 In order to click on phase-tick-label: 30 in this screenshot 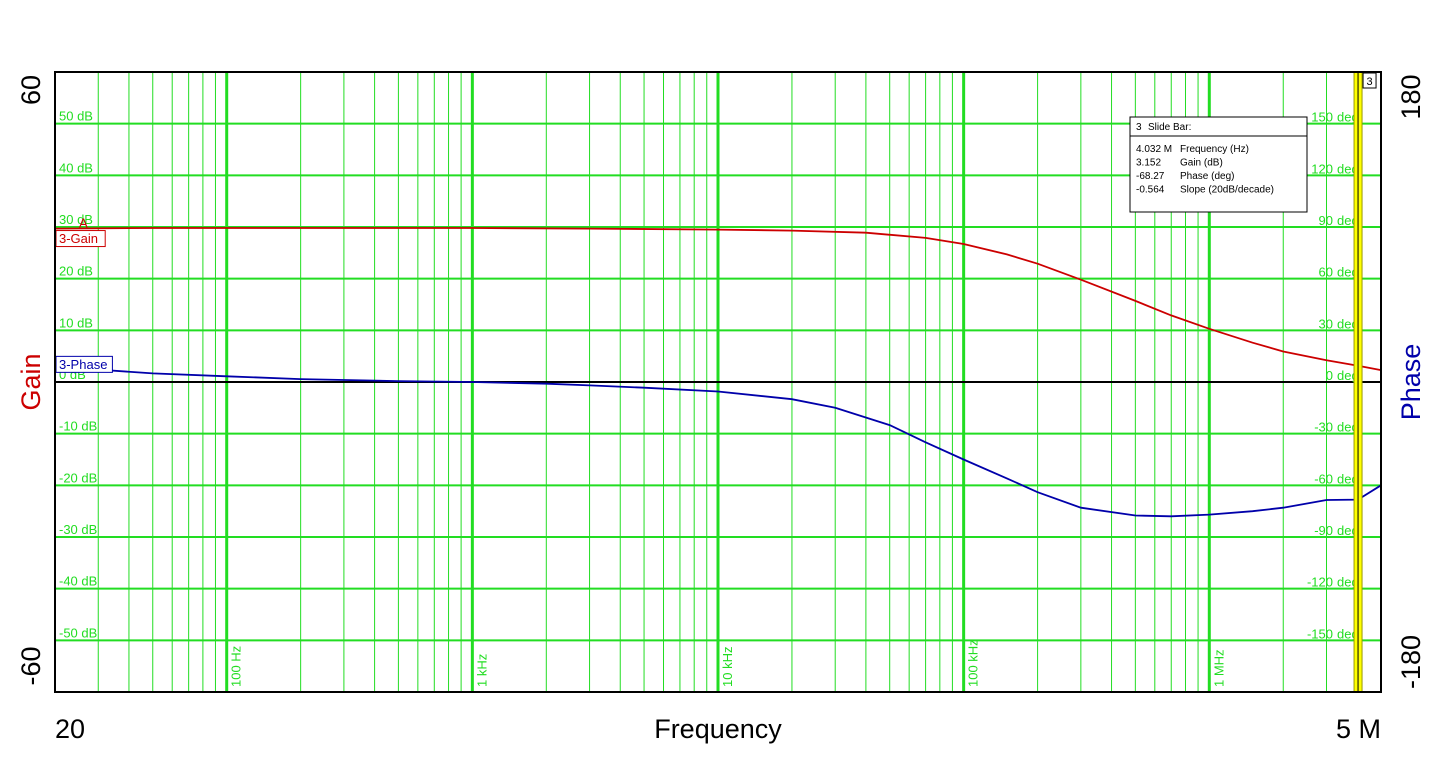, I will do `click(1326, 323)`.